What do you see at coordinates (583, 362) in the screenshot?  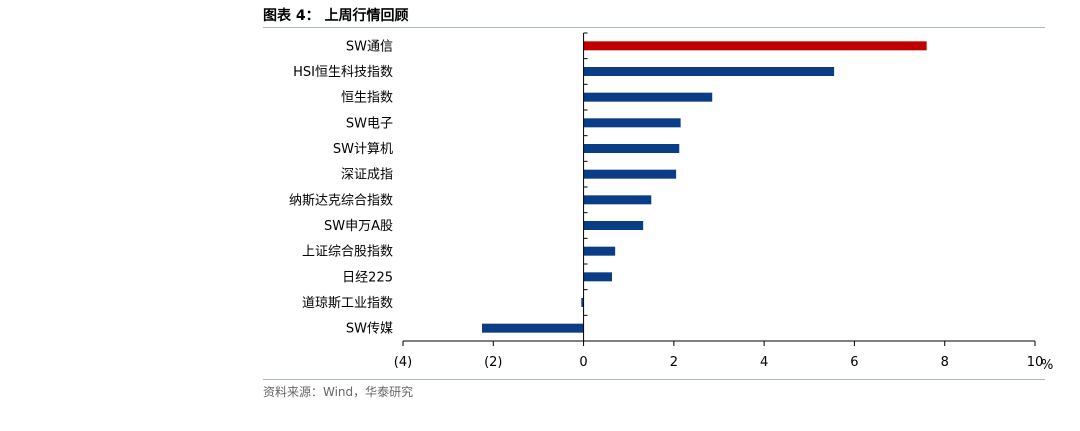 I see `x-tick-label-2: 0` at bounding box center [583, 362].